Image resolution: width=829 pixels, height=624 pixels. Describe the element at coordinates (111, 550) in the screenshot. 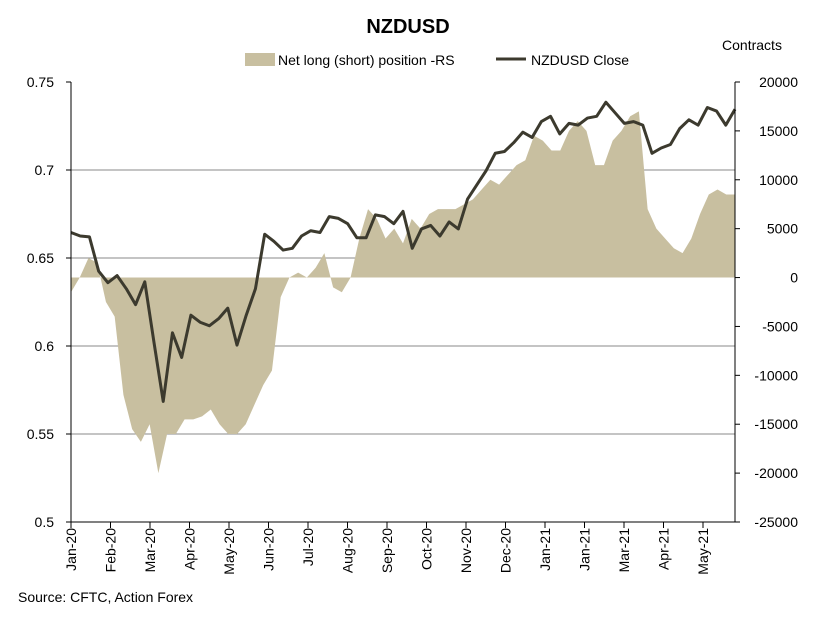

I see `x-tick-label: Feb-20` at that location.